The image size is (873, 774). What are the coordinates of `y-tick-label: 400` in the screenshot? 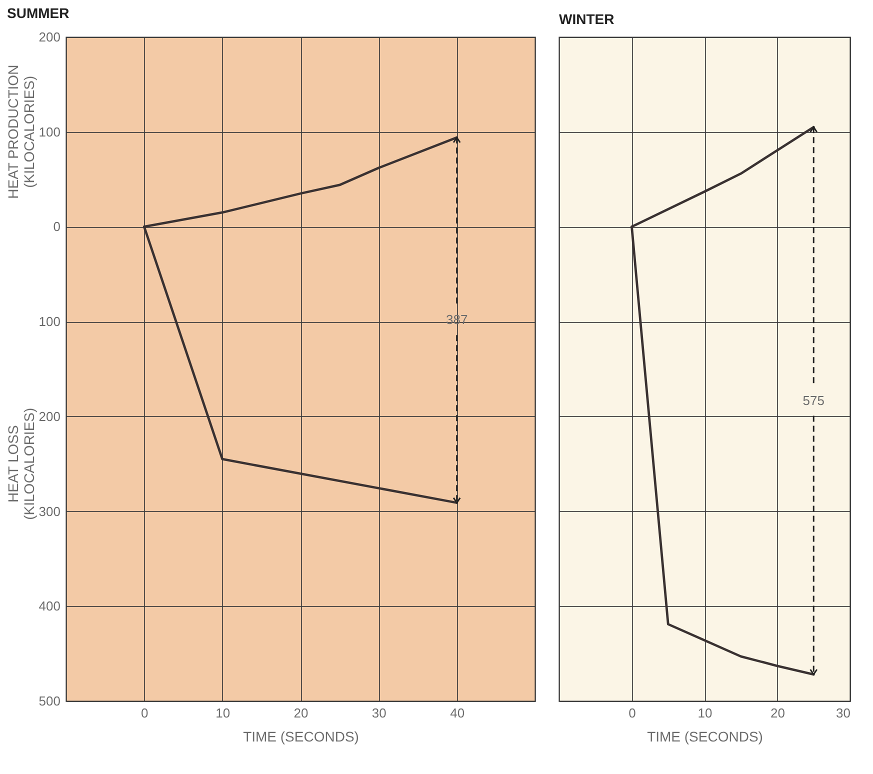 It's located at (49, 606).